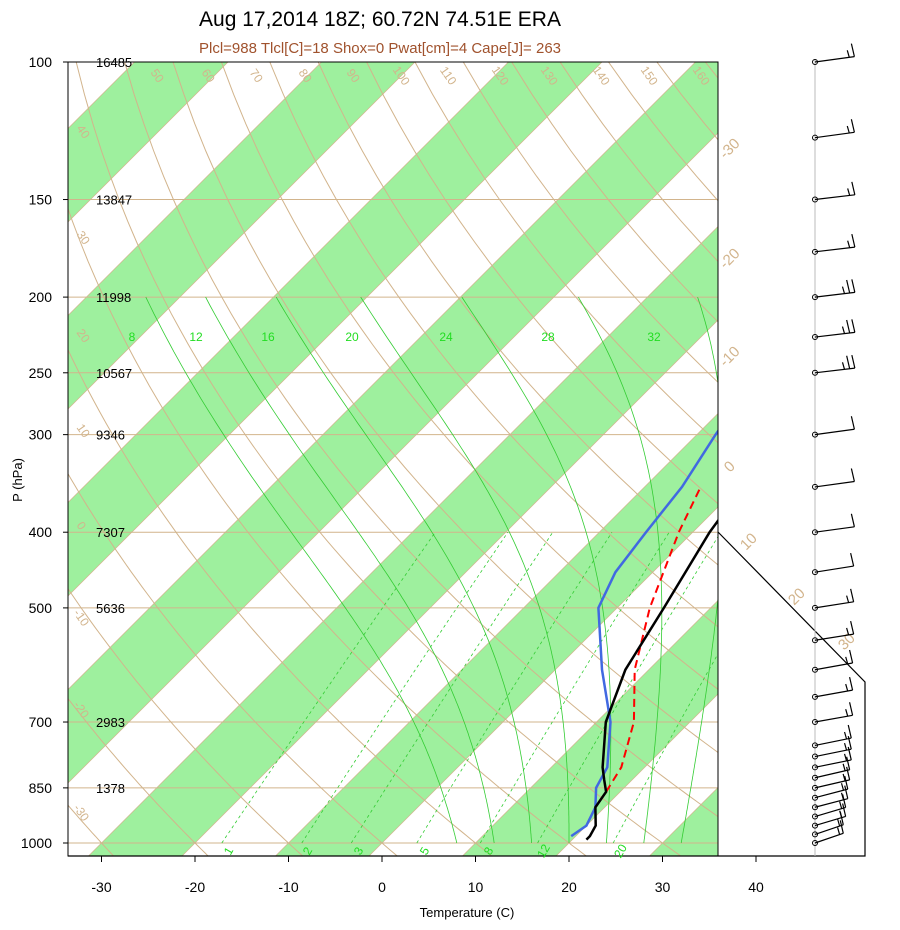 The width and height of the screenshot is (900, 930). What do you see at coordinates (815, 816) in the screenshot?
I see `barb-station-circle` at bounding box center [815, 816].